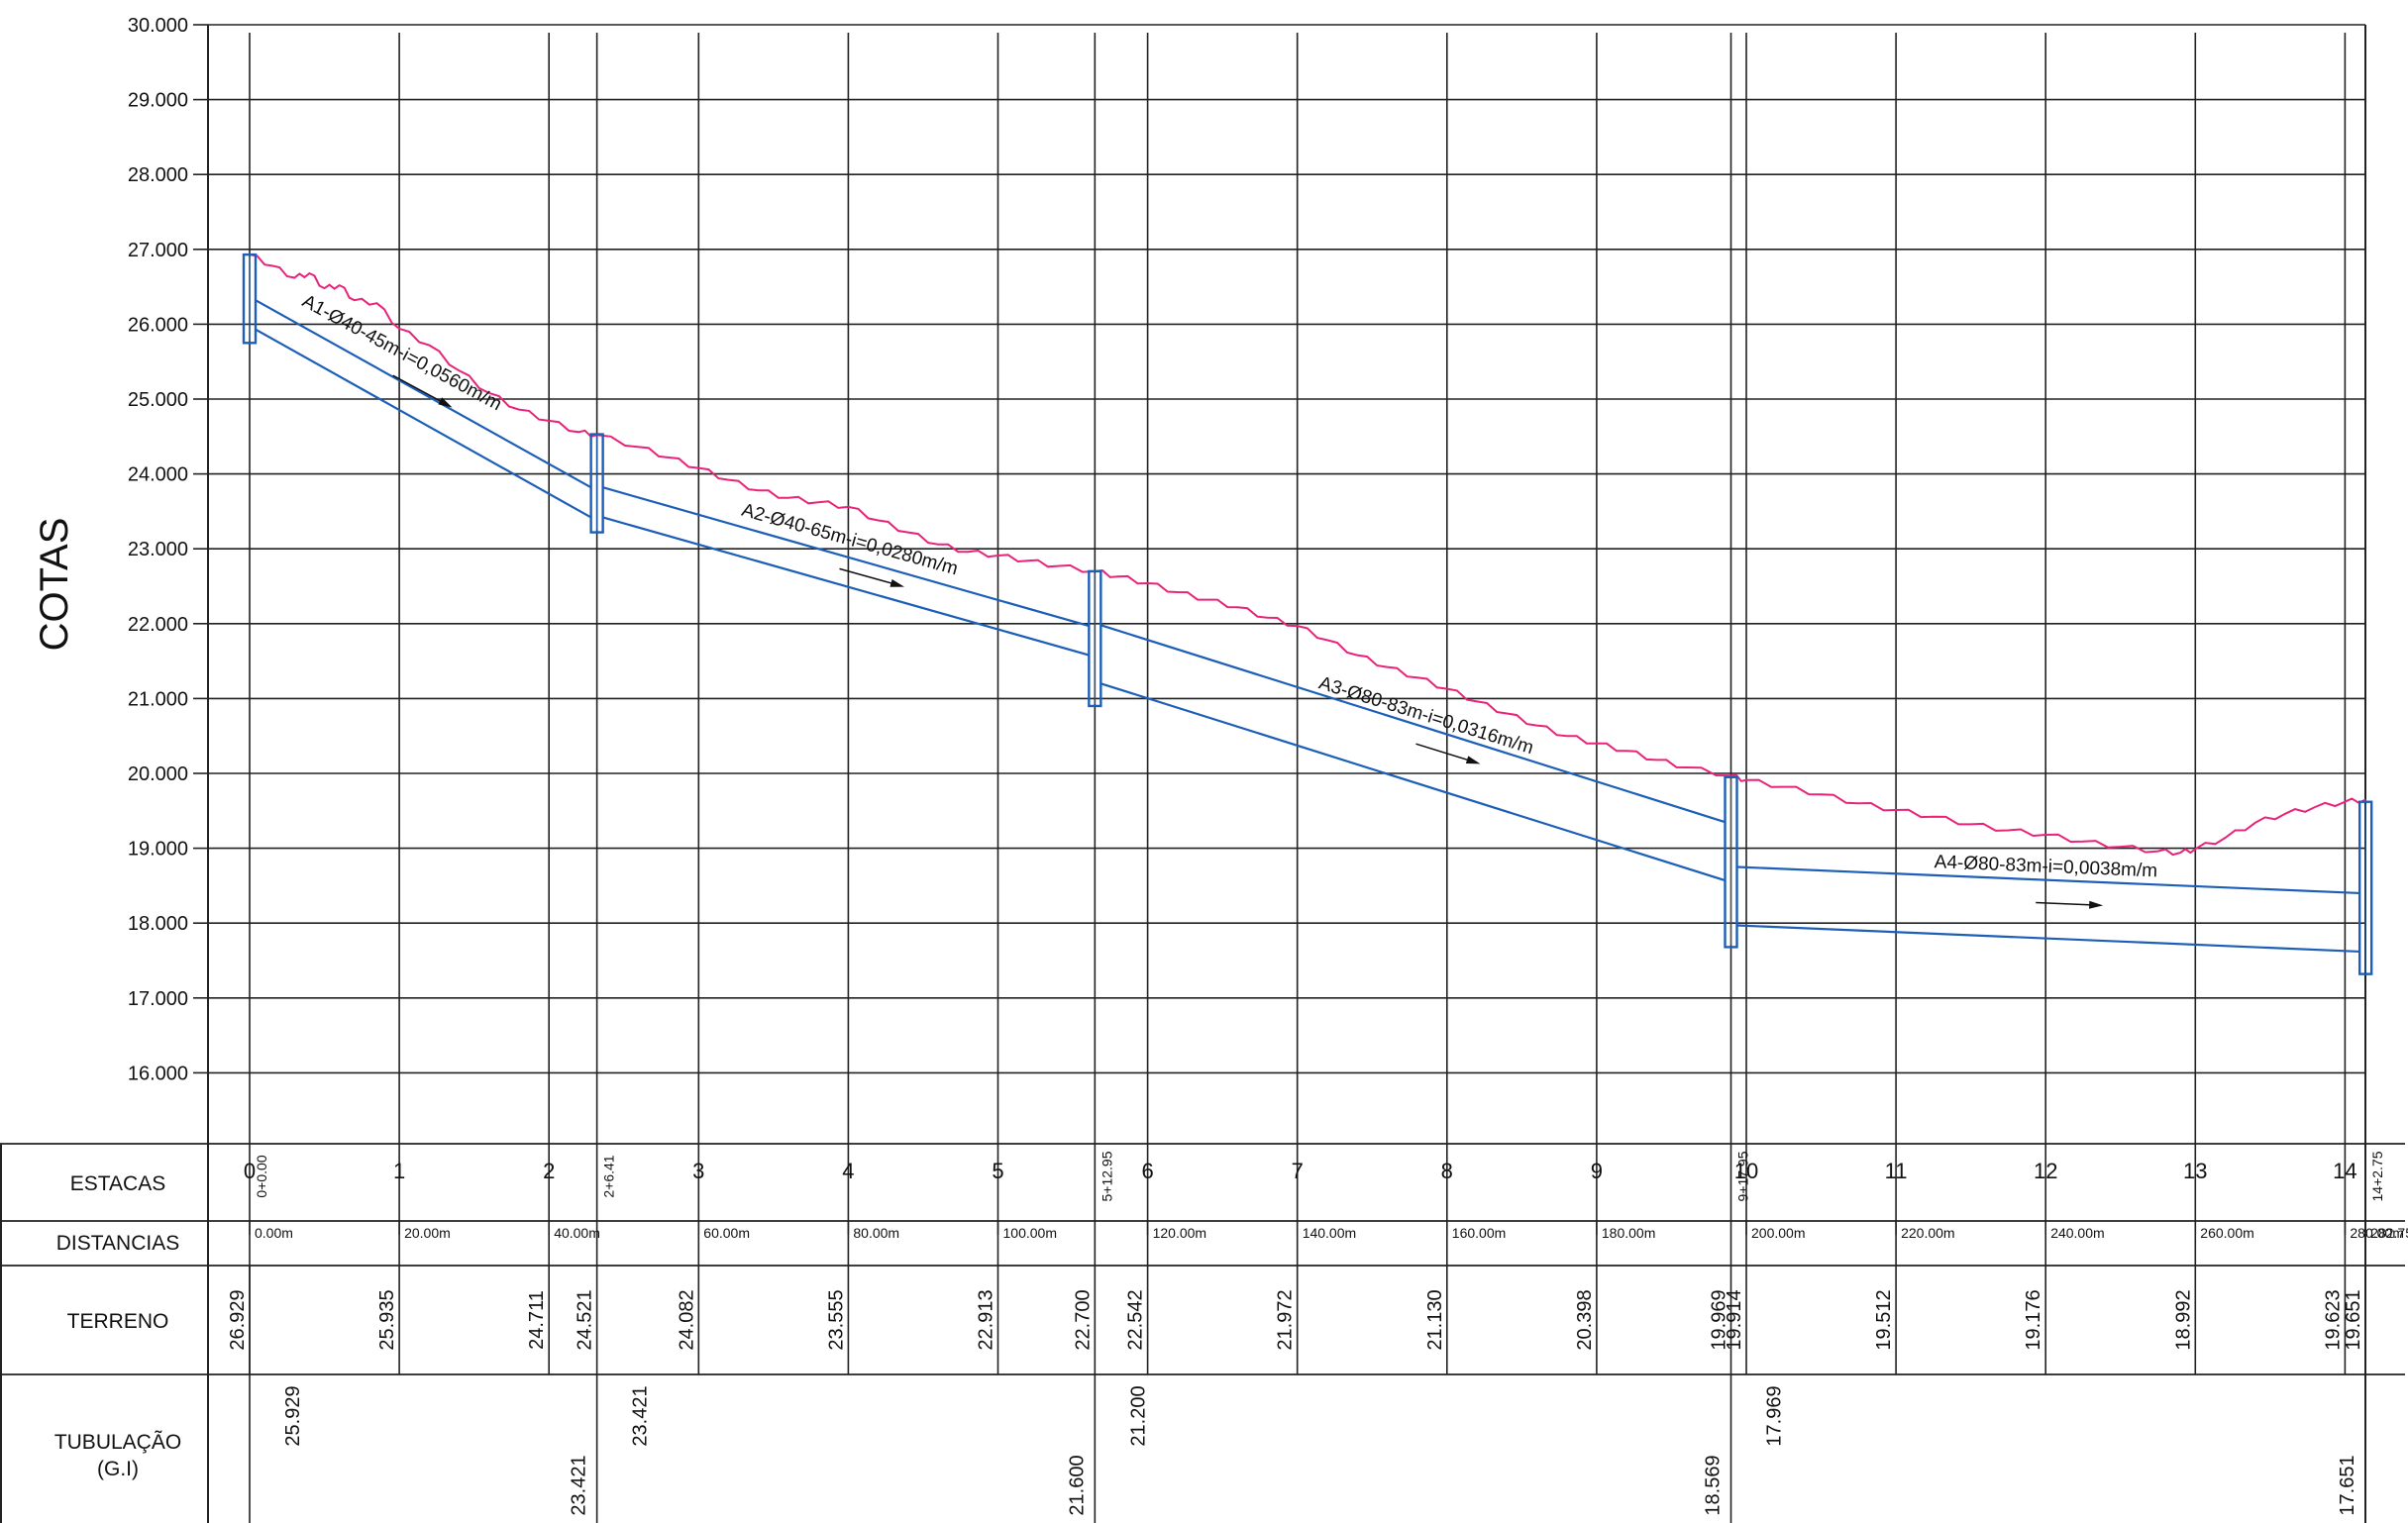  I want to click on terrain-value: 19.623, so click(2333, 1319).